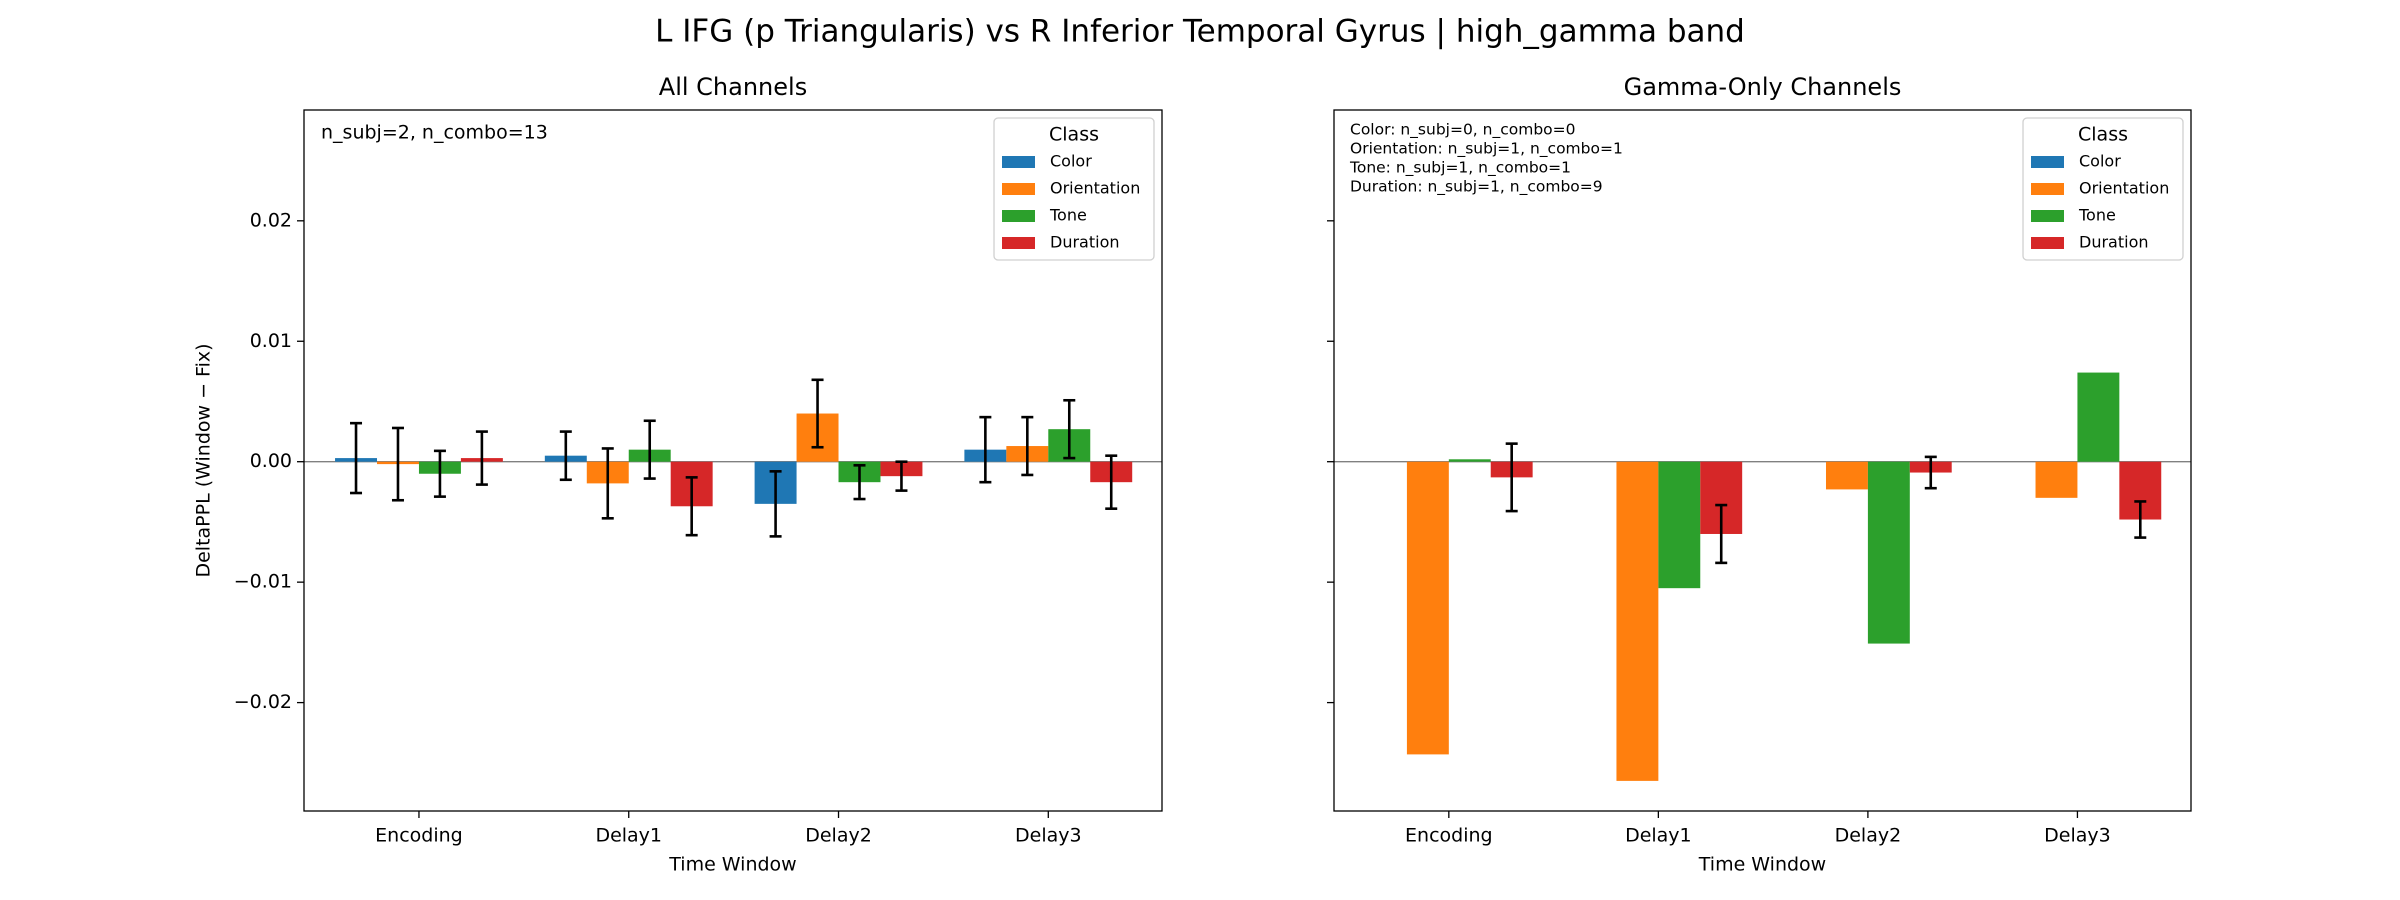 Image resolution: width=2400 pixels, height=900 pixels. What do you see at coordinates (434, 133) in the screenshot?
I see `annotation: n_subj=2, n_combo=13` at bounding box center [434, 133].